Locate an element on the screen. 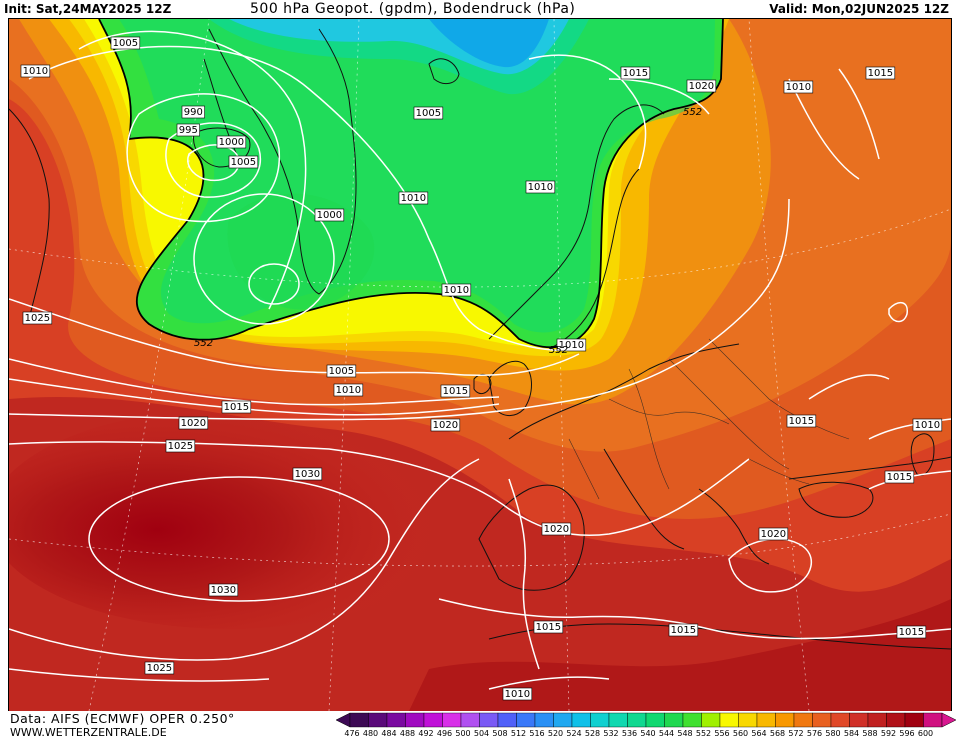 This screenshot has height=741, width=959. map-title: 500 hPa Geopot. (gpdm), Bodendruck (hPa) is located at coordinates (413, 9).